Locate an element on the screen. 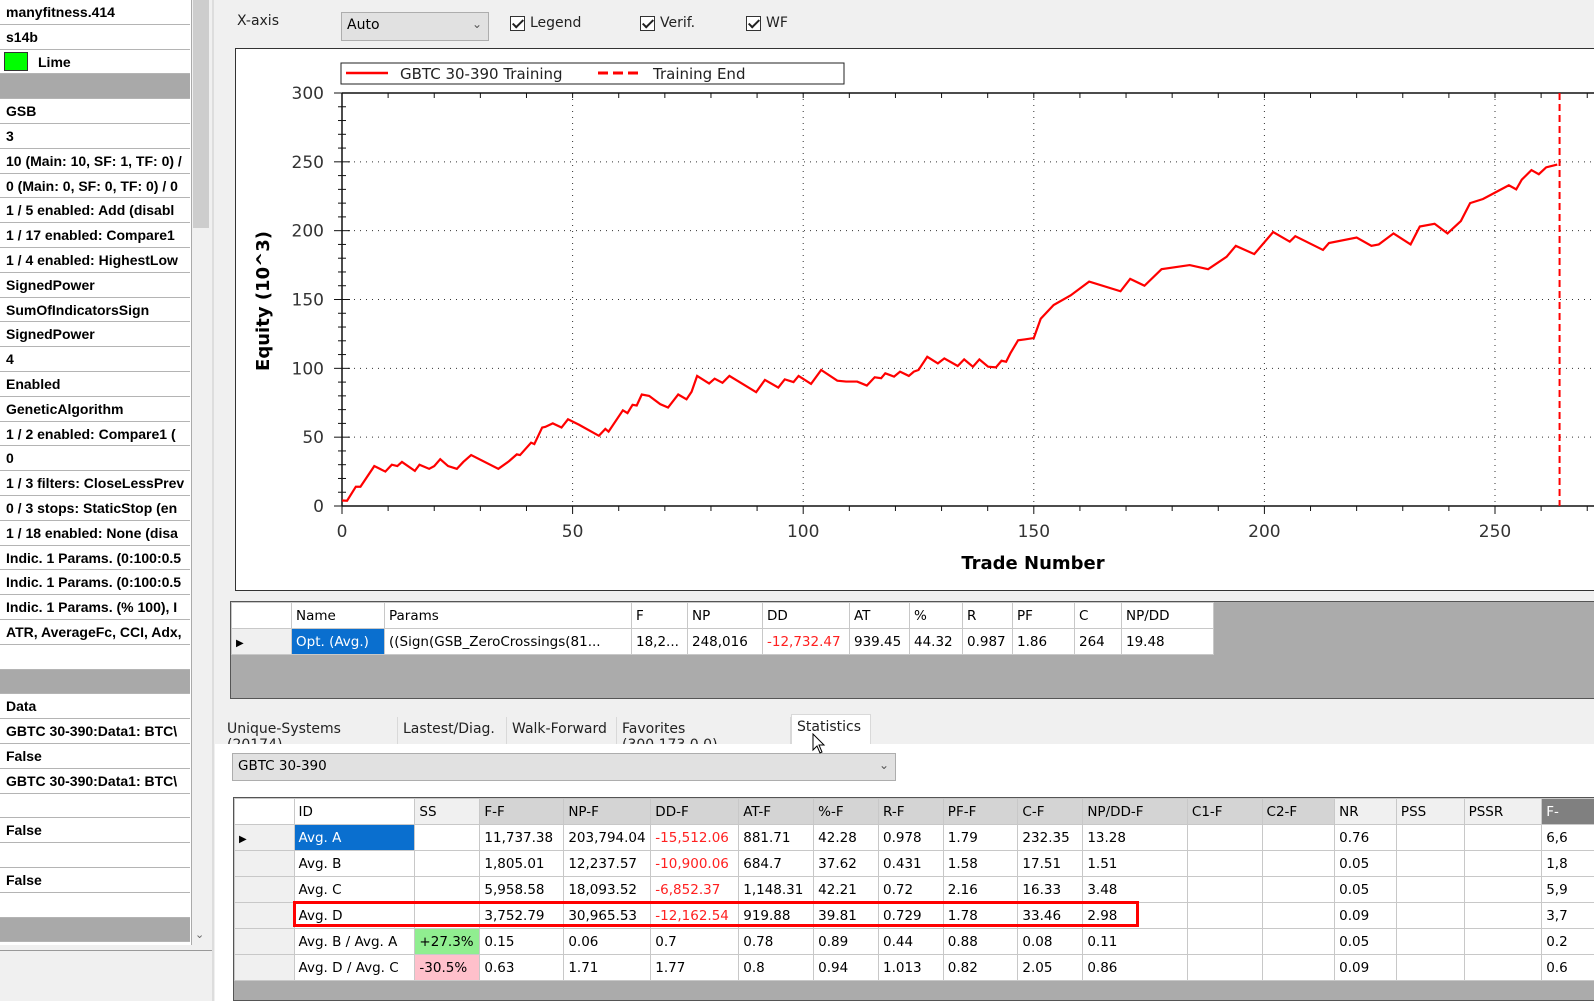 This screenshot has width=1594, height=1001. table-cell: 0.978 is located at coordinates (910, 837).